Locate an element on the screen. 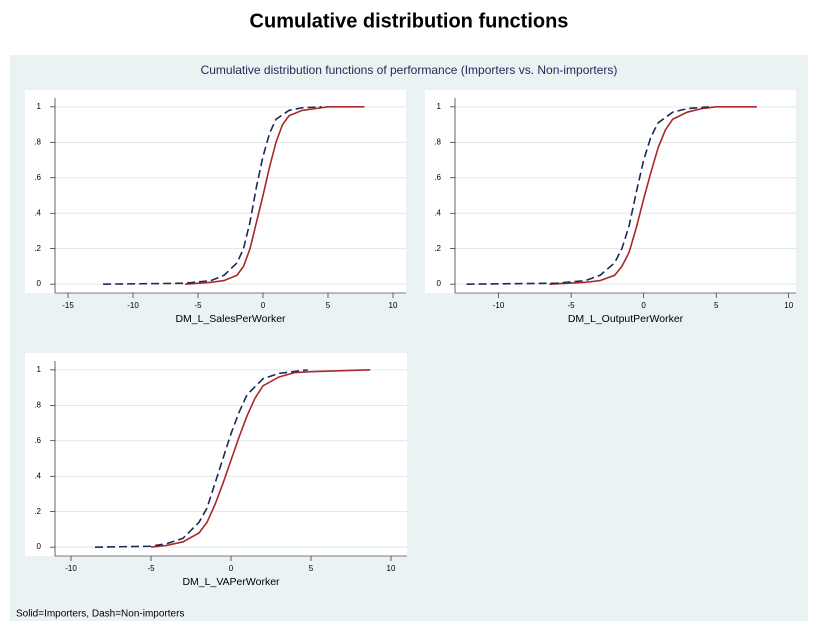 The height and width of the screenshot is (621, 818). x-axis-label: DM_L_SalesPerWorker is located at coordinates (230, 319).